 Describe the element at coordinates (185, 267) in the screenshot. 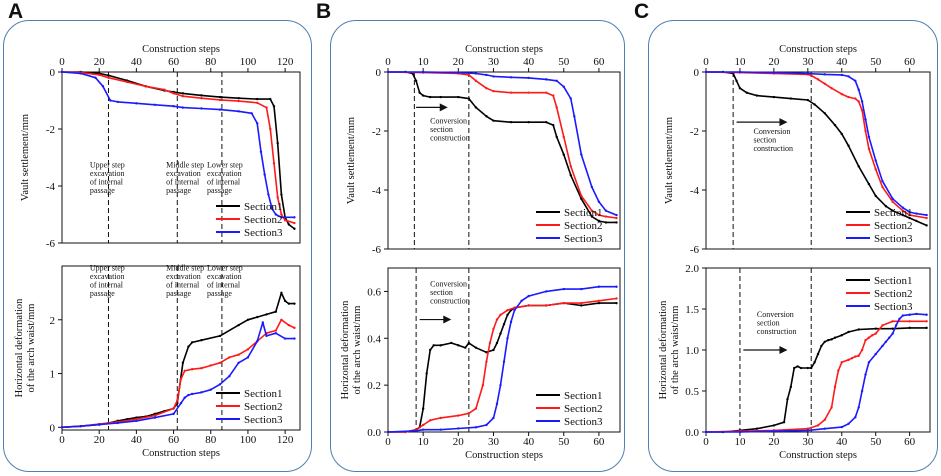

I see `chart-a-bottom-annotation-line: Middle step` at that location.